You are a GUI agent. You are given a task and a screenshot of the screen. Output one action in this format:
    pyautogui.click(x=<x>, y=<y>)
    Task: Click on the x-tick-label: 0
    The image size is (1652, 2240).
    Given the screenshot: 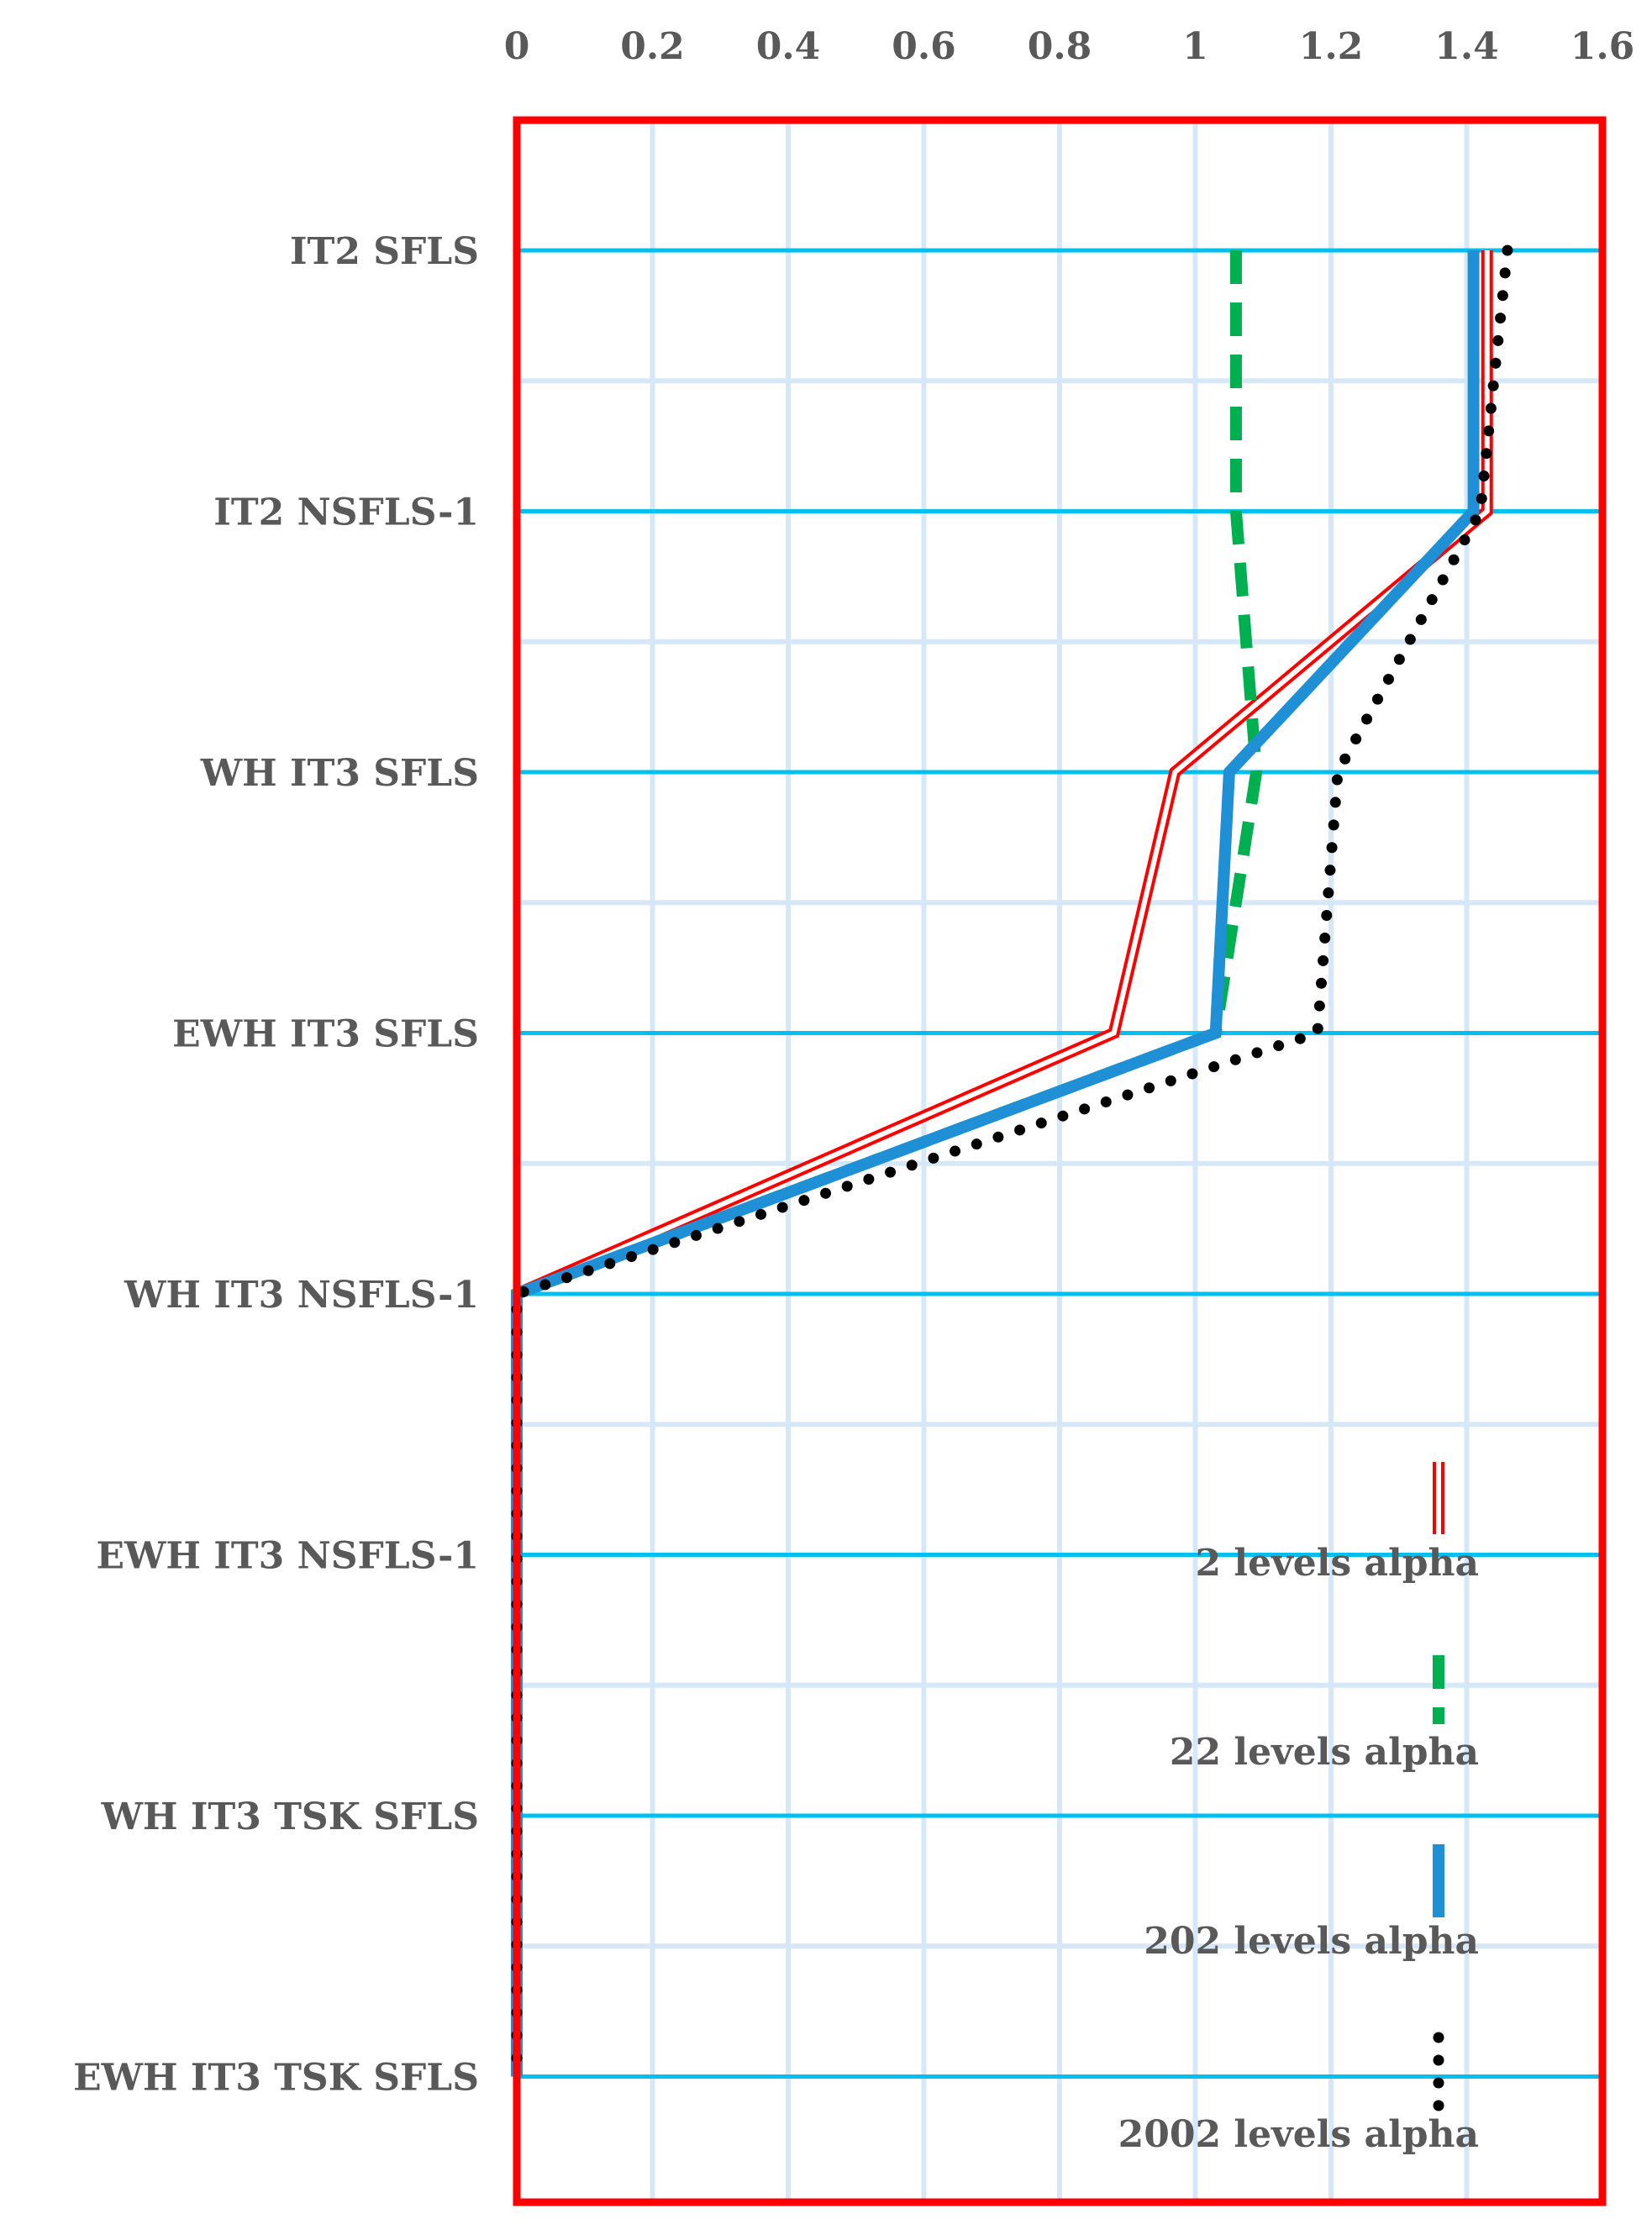 What is the action you would take?
    pyautogui.click(x=517, y=47)
    